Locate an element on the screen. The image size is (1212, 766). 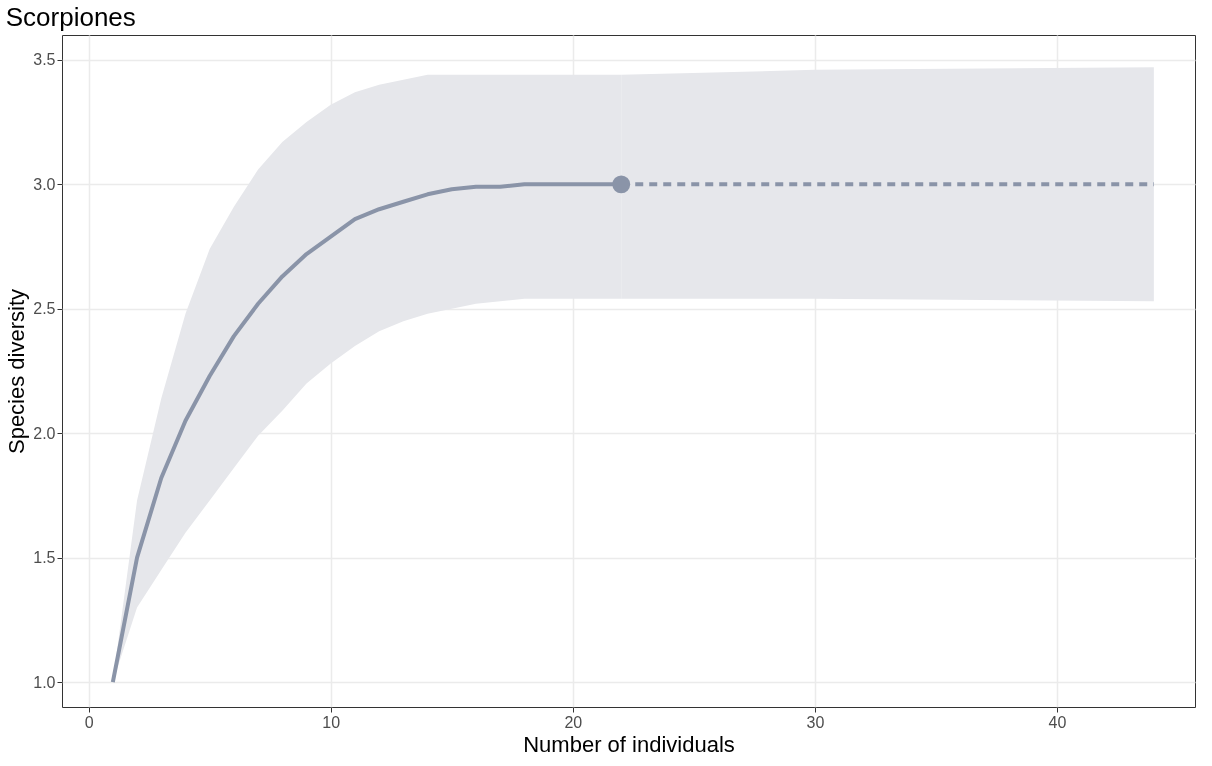
x-tick-label: 0 is located at coordinates (89, 722).